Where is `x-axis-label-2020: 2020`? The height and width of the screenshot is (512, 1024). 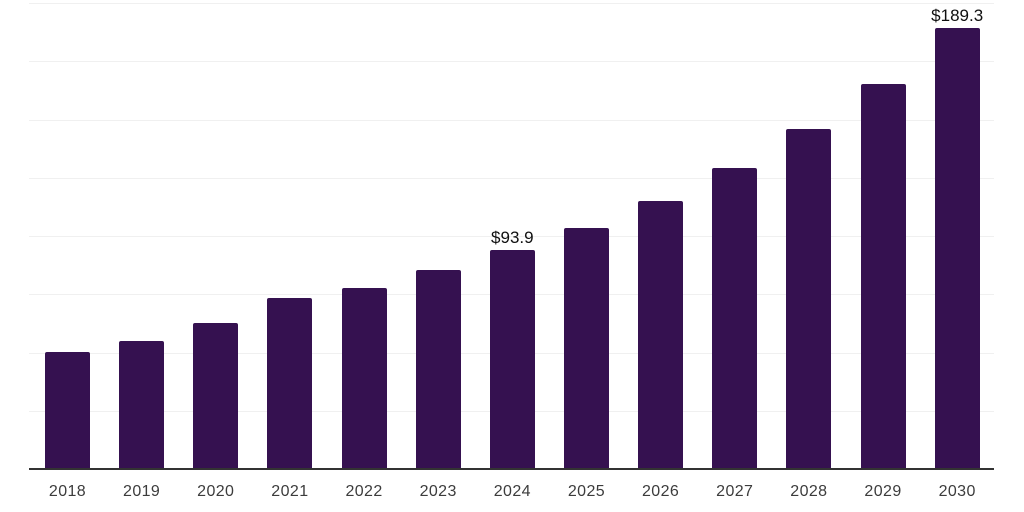
x-axis-label-2020: 2020 is located at coordinates (216, 491).